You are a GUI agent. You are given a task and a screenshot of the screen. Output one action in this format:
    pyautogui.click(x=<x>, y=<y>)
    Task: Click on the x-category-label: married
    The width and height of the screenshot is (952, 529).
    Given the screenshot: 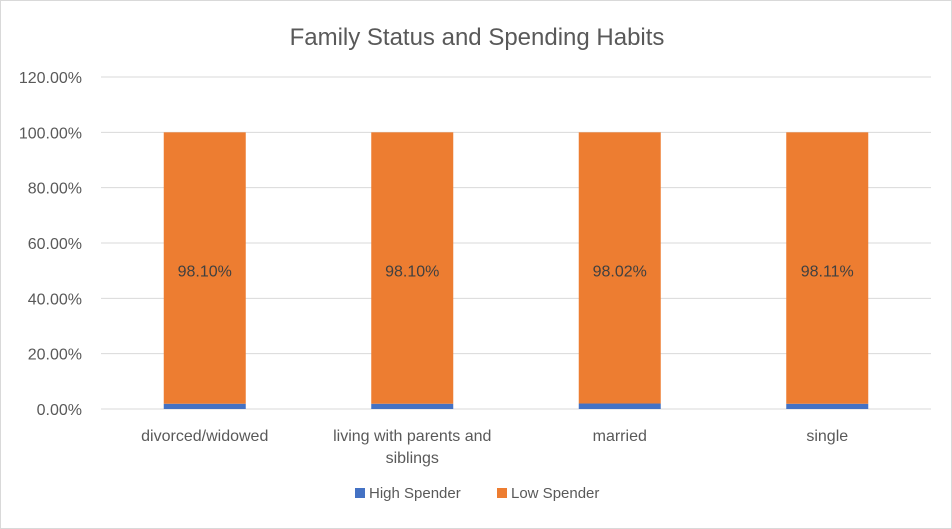 What is the action you would take?
    pyautogui.click(x=620, y=436)
    